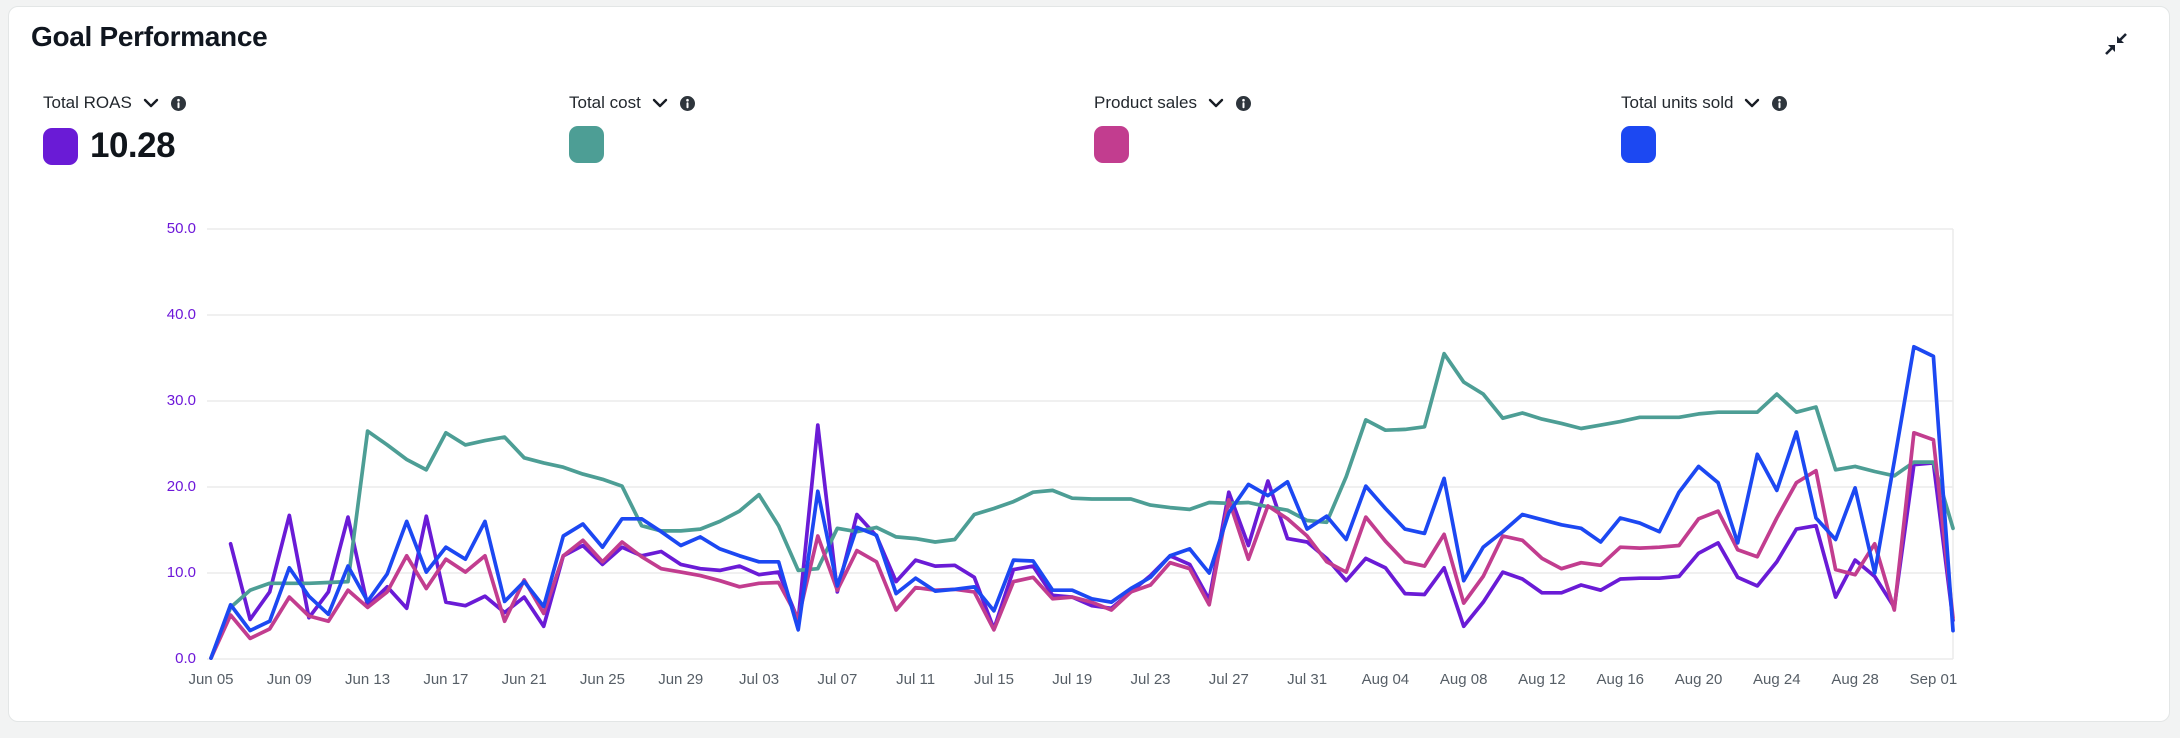  I want to click on metric-total-roas: Total ROAS 10.28, so click(115, 129).